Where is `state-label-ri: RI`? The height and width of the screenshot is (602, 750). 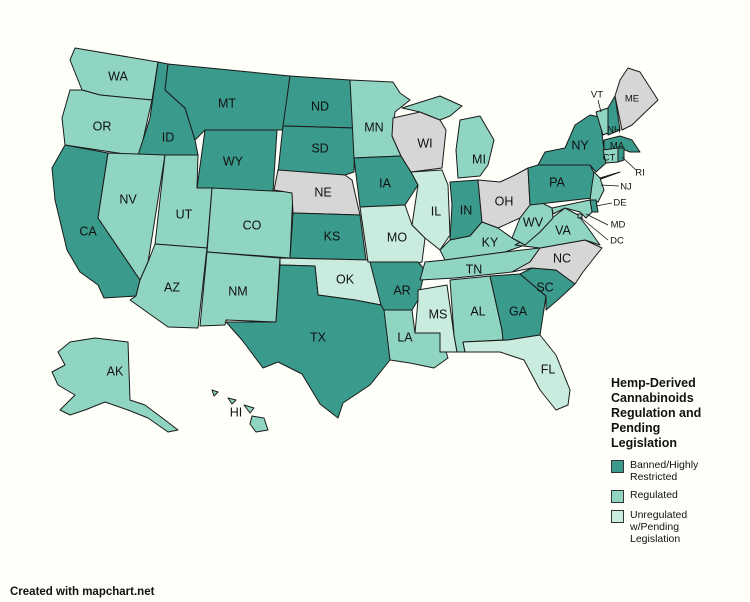
state-label-ri: RI is located at coordinates (640, 173).